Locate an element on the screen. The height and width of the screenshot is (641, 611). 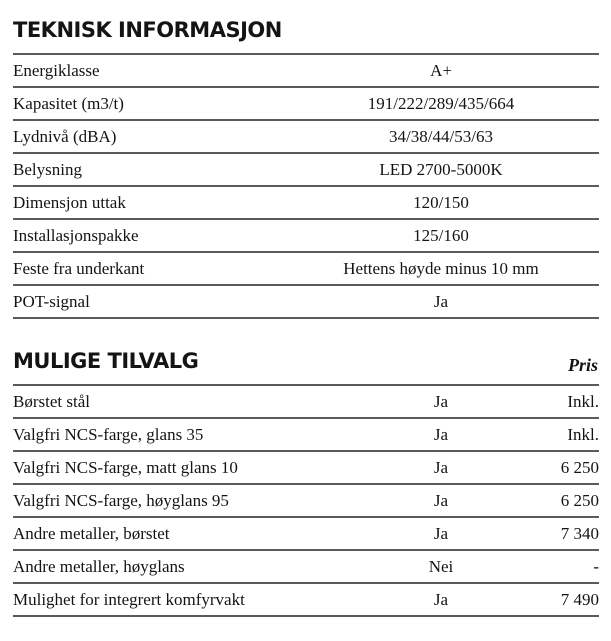
option-label: Mulighet for integrert komfyrvakt is located at coordinates (129, 599).